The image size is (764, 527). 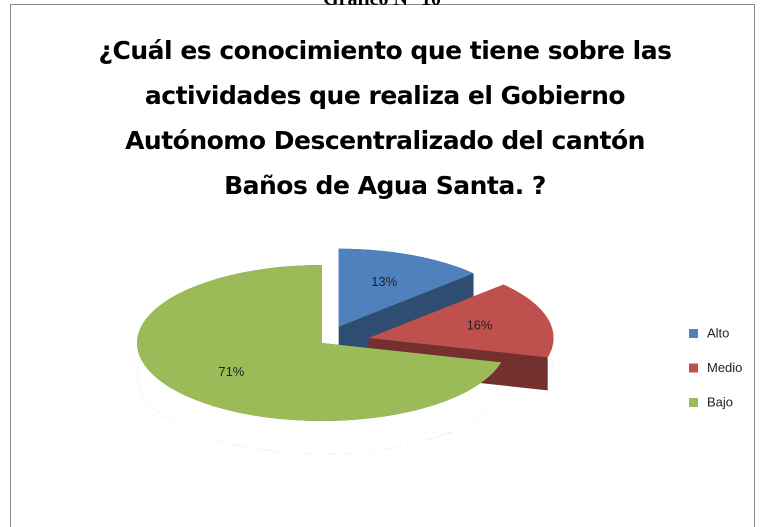 What do you see at coordinates (382, 5) in the screenshot?
I see `caption: Gráfico N° 10` at bounding box center [382, 5].